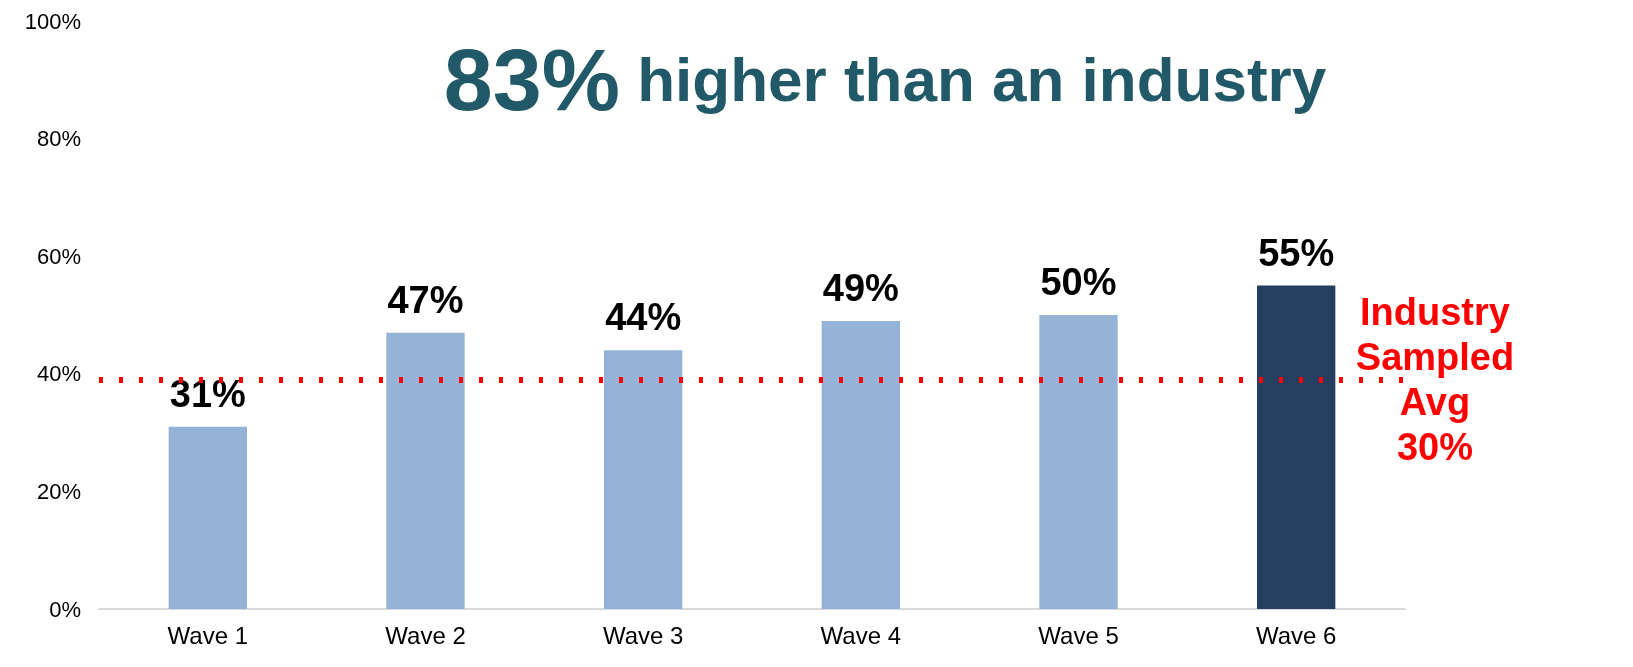 The height and width of the screenshot is (667, 1633). I want to click on x-tick-label: Wave 5, so click(1078, 635).